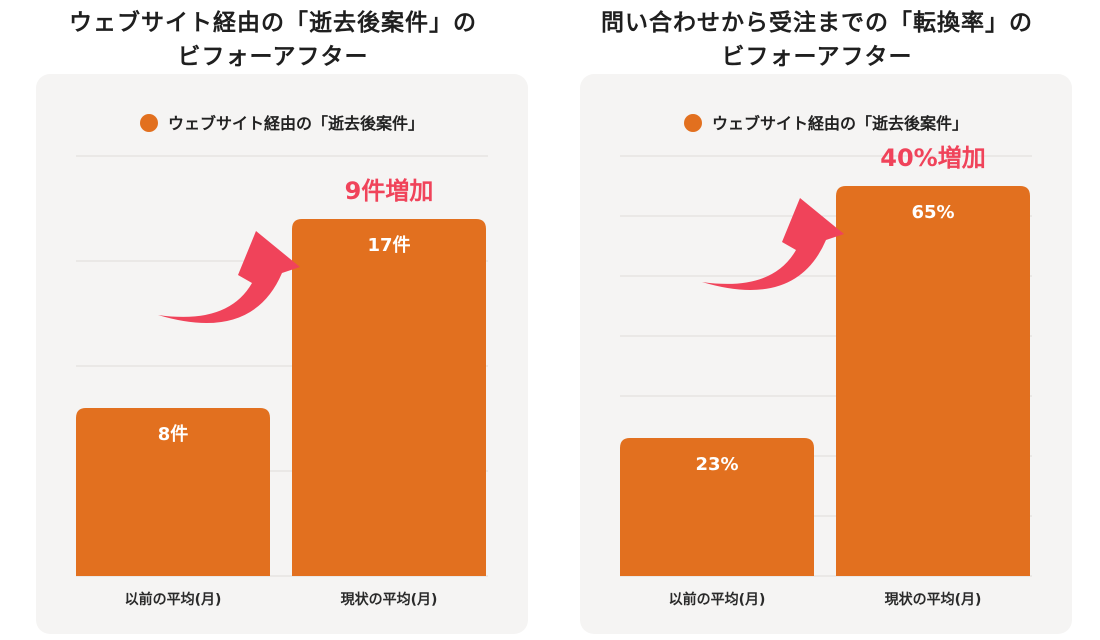 The image size is (1100, 640). I want to click on chart-title: 問い合わせから受注までの「転換率」の ビフォーアフター, so click(817, 40).